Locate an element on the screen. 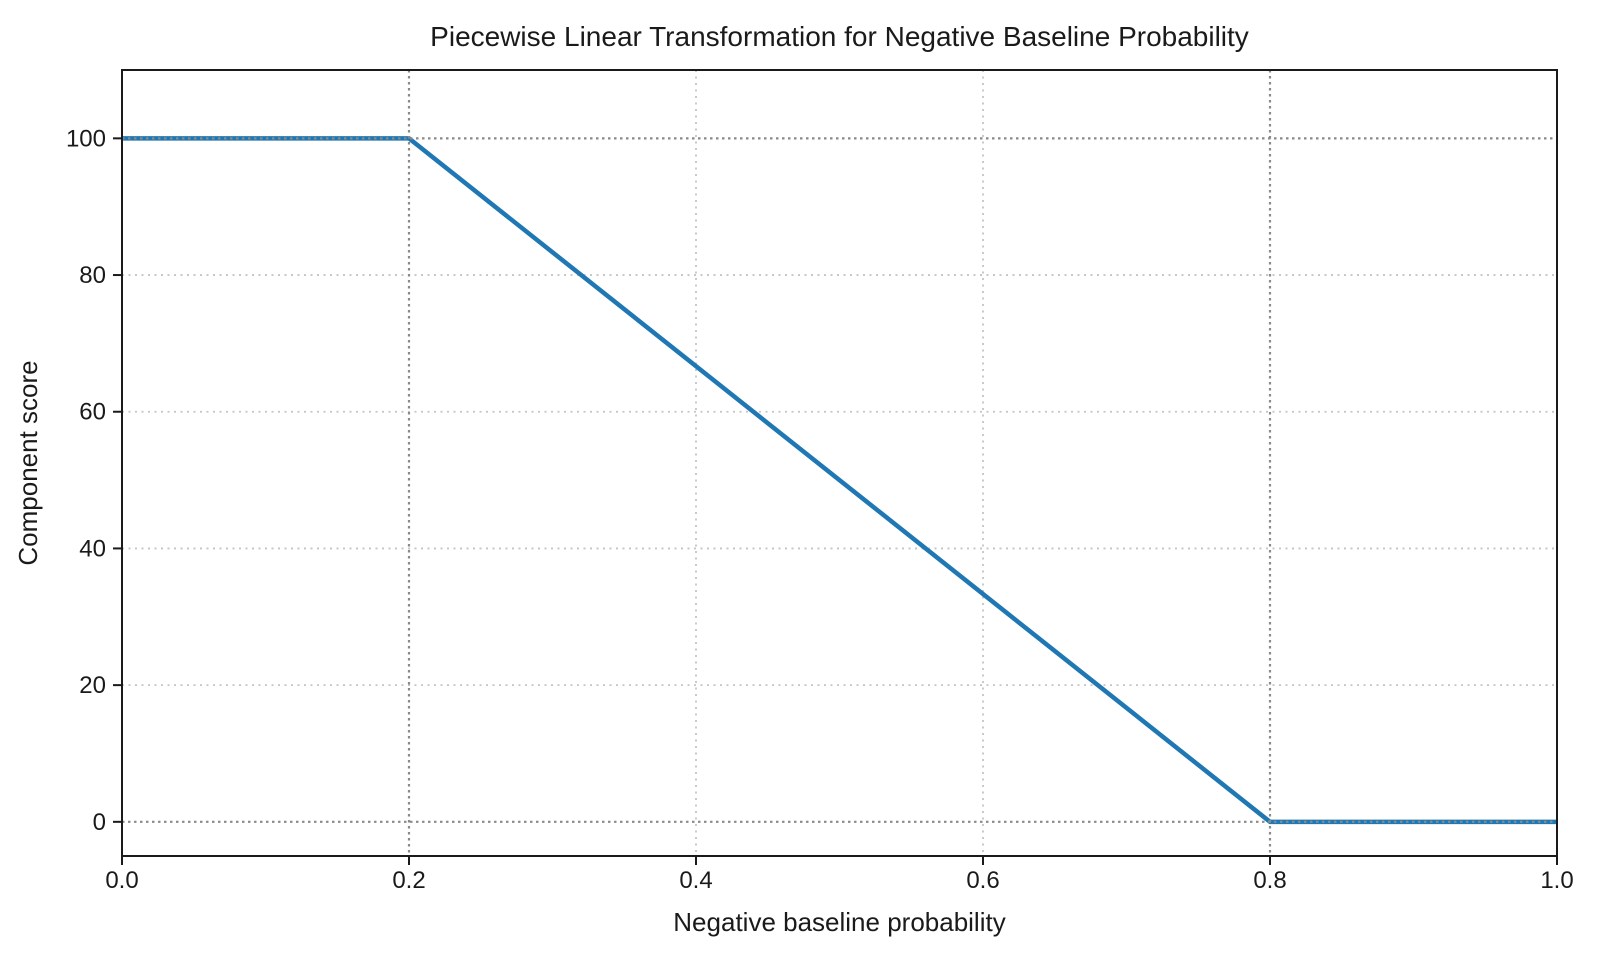 The width and height of the screenshot is (1600, 960). y-tick-label: 80 is located at coordinates (92, 275).